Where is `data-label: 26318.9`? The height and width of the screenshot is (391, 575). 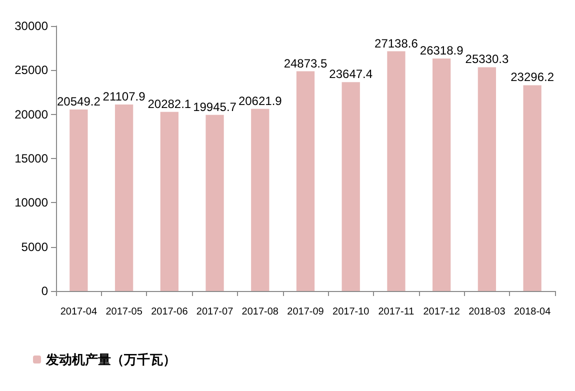
data-label: 26318.9 is located at coordinates (442, 51).